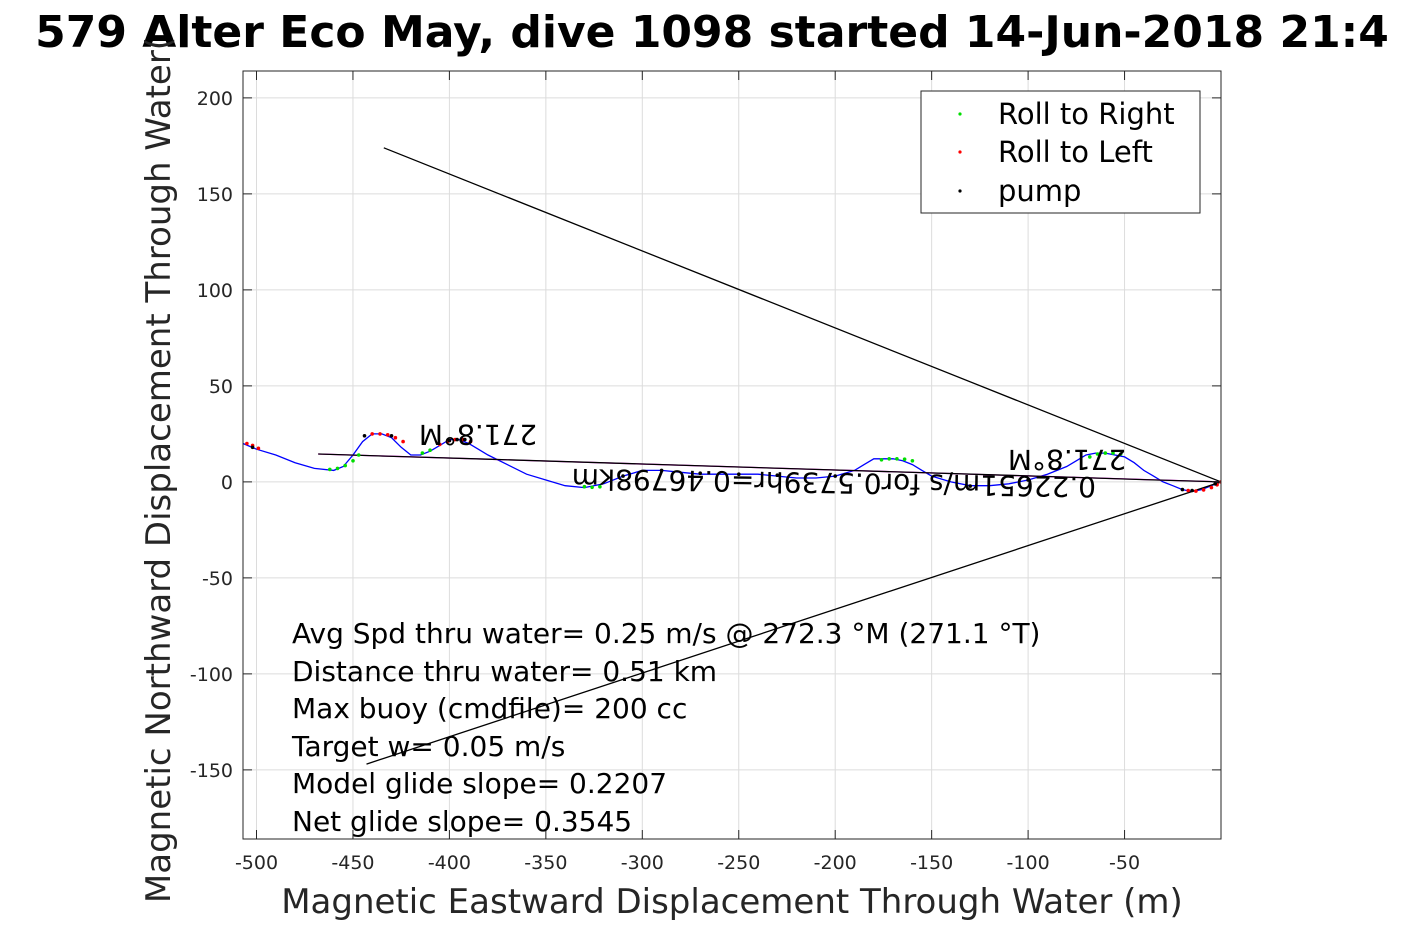 This screenshot has width=1417, height=945. I want to click on x-tick-label-3: -350, so click(545, 863).